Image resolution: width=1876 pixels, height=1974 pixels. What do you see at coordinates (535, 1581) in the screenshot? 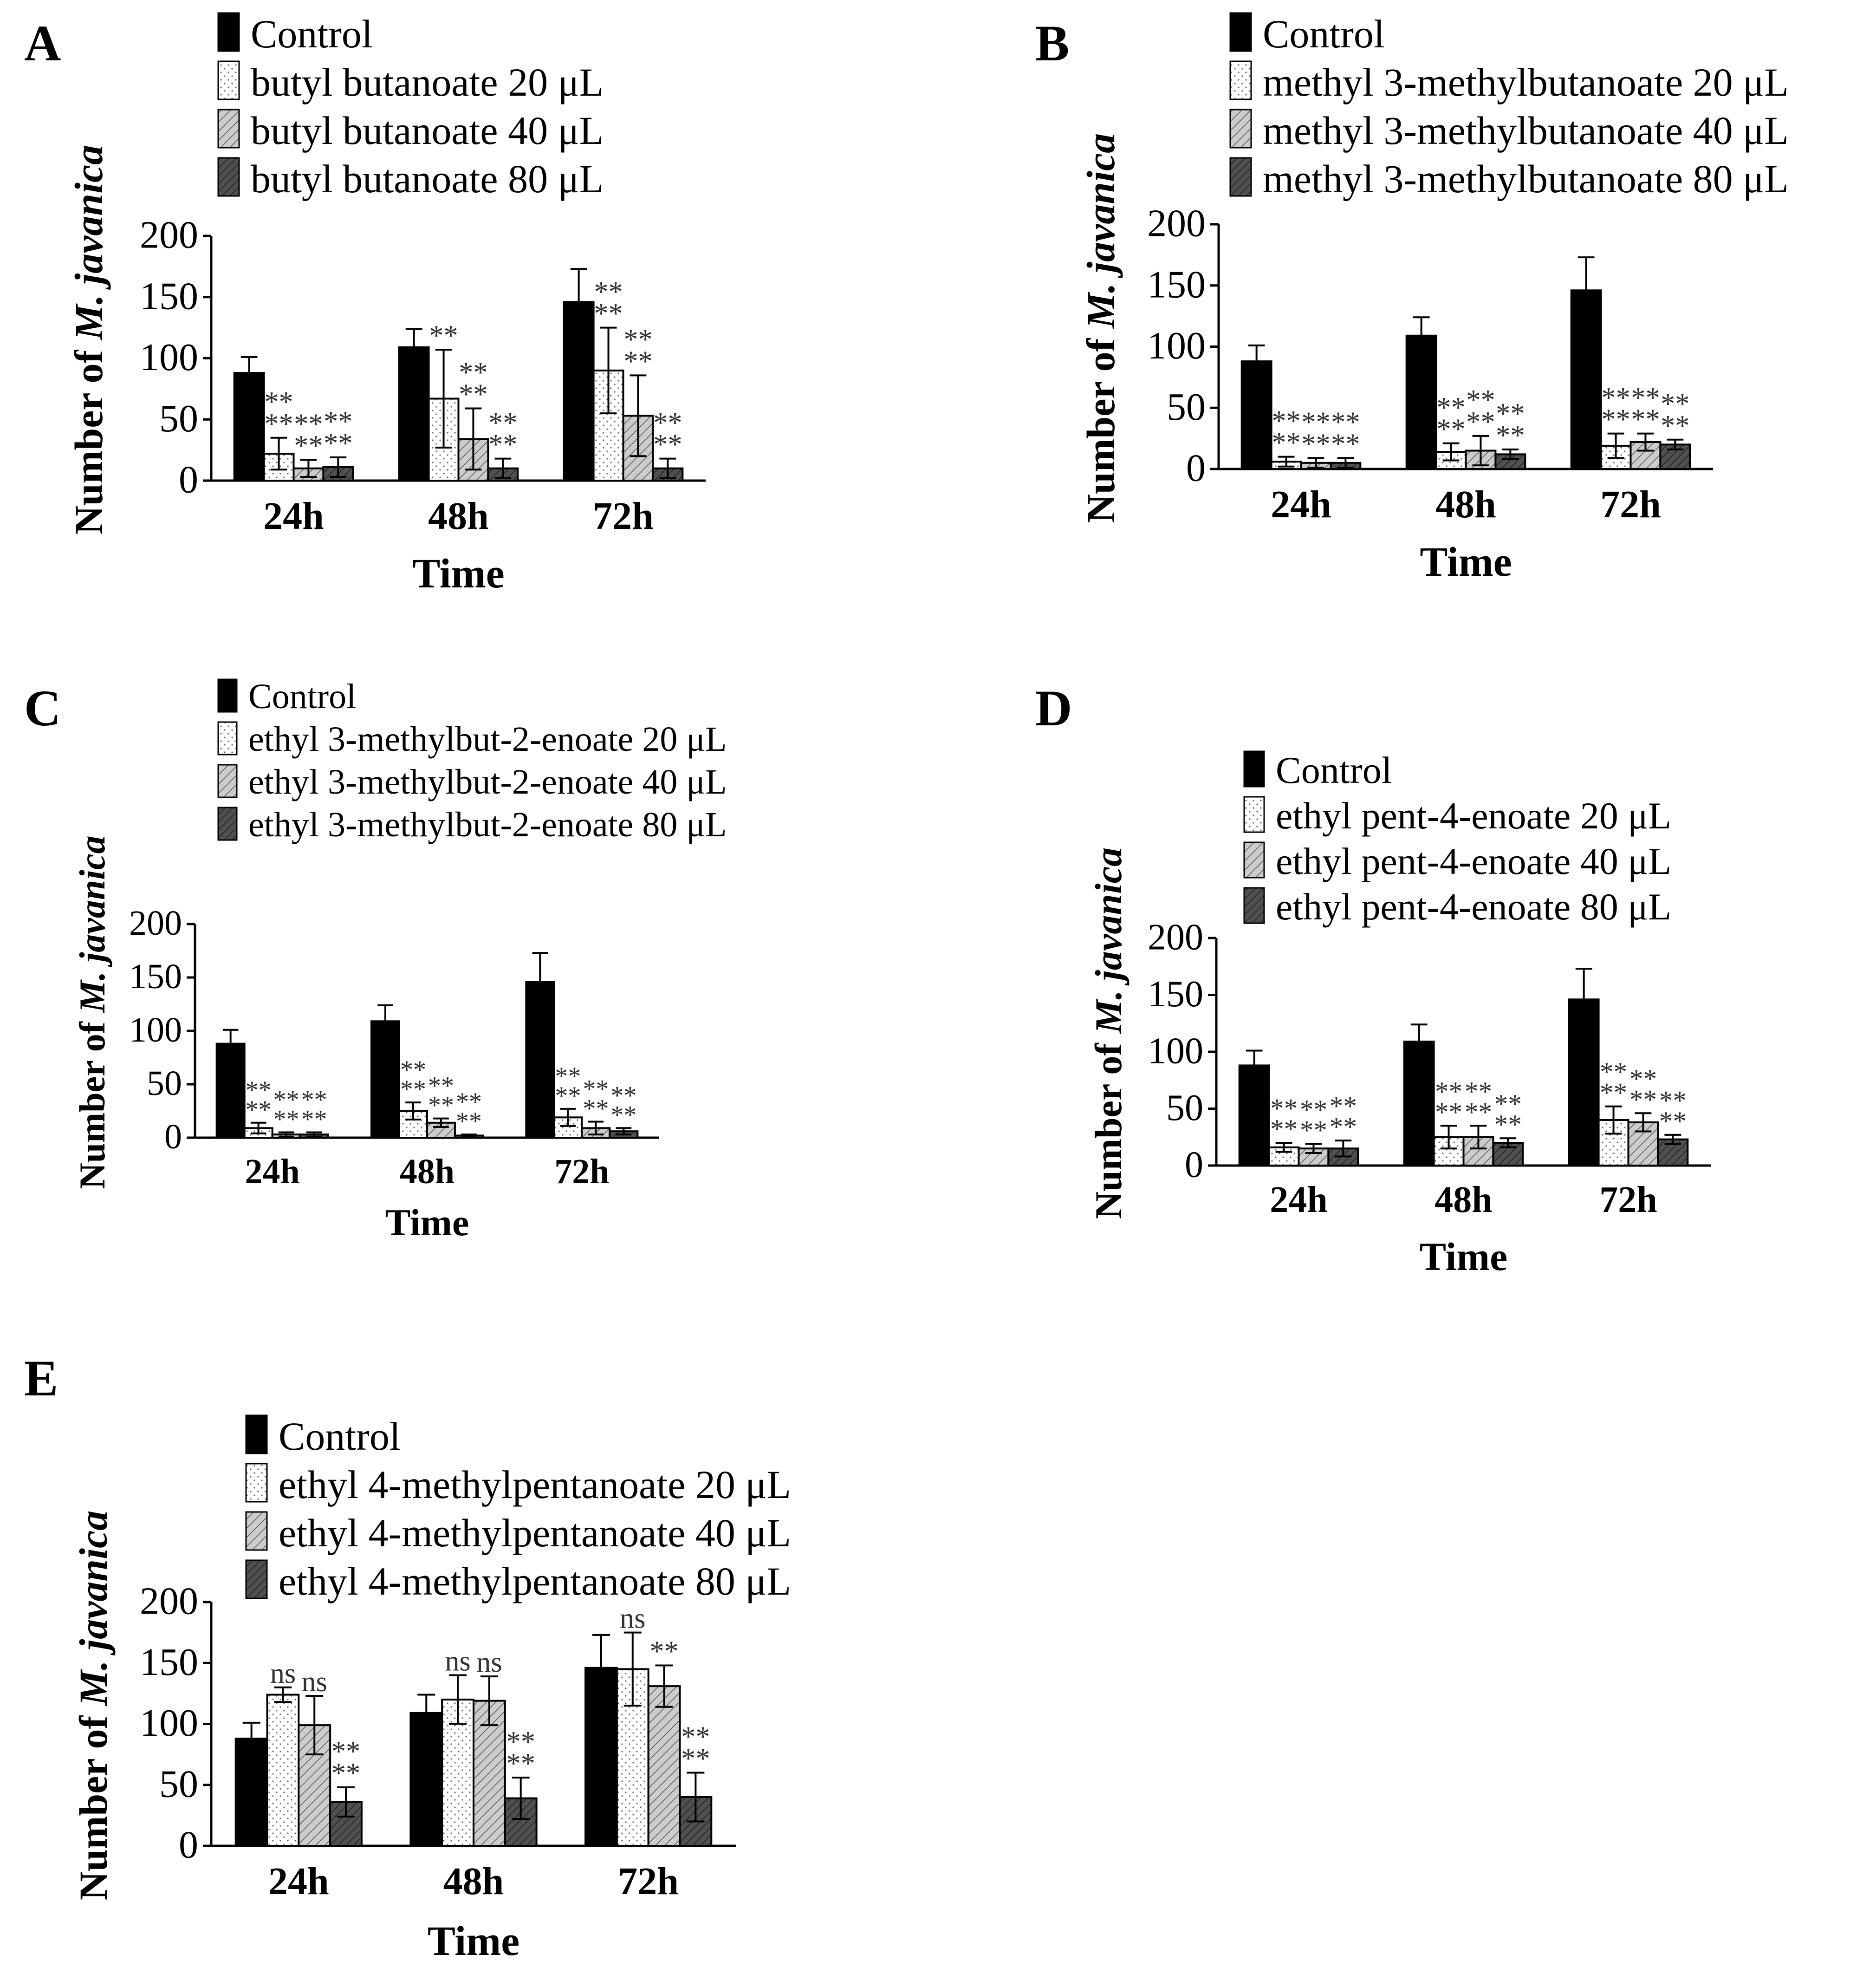
I see `legend-label: ethyl 4-methylpentanoate 80 μL` at bounding box center [535, 1581].